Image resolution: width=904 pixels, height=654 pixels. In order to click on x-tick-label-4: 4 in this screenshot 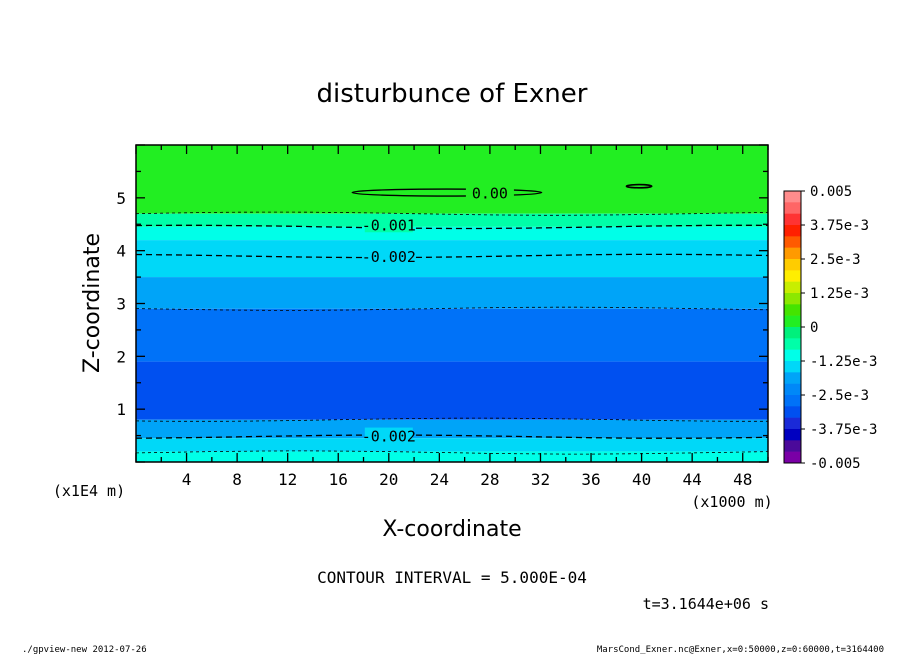, I will do `click(187, 479)`.